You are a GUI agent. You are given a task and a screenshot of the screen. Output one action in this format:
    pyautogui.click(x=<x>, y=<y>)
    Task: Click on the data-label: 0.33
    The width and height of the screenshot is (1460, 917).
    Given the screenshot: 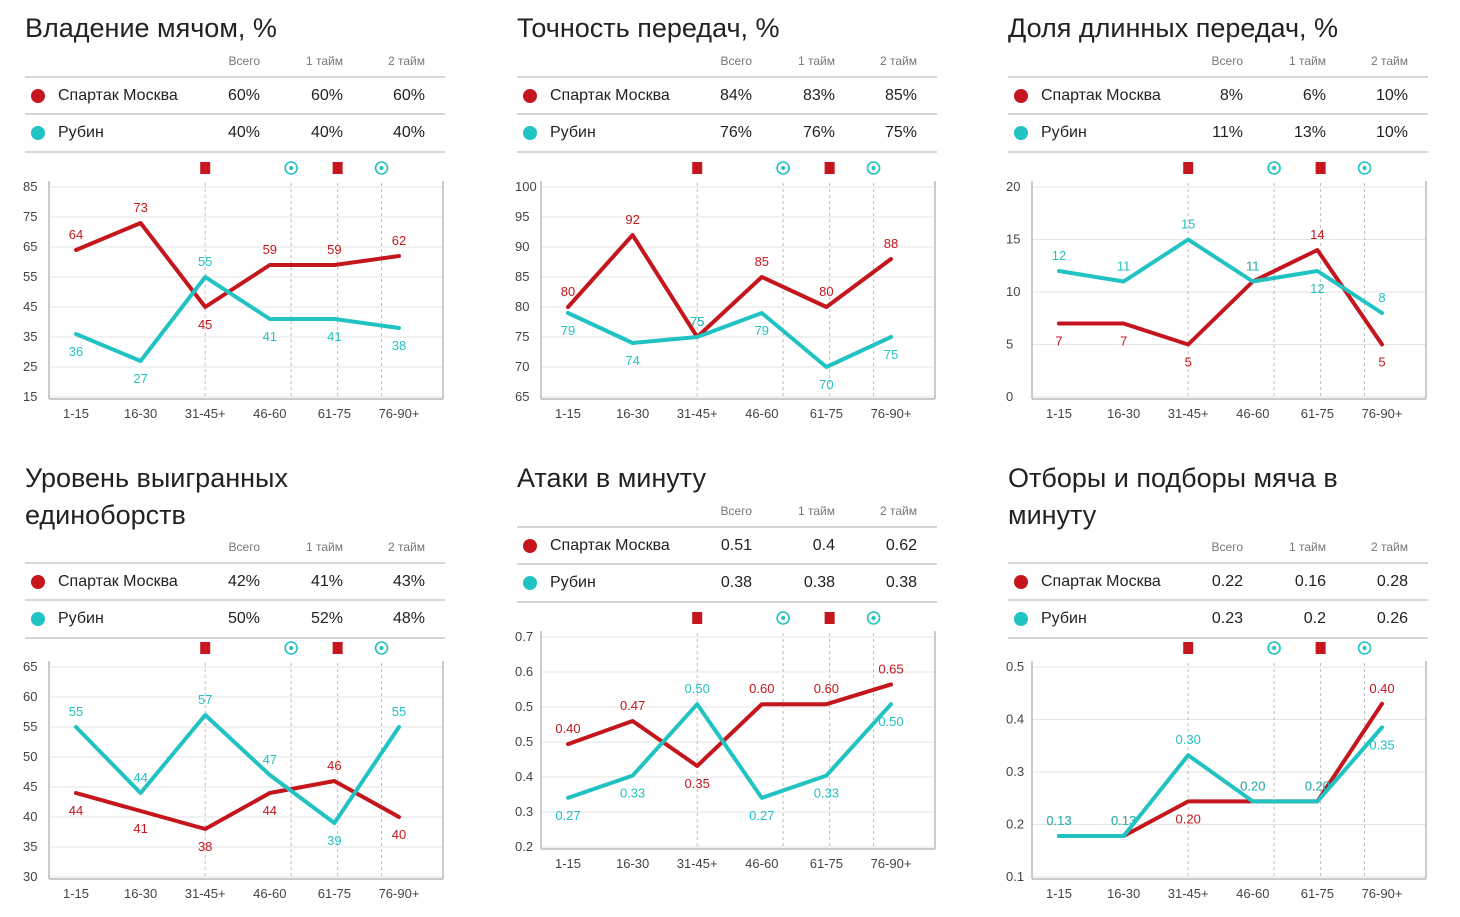 What is the action you would take?
    pyautogui.click(x=826, y=793)
    